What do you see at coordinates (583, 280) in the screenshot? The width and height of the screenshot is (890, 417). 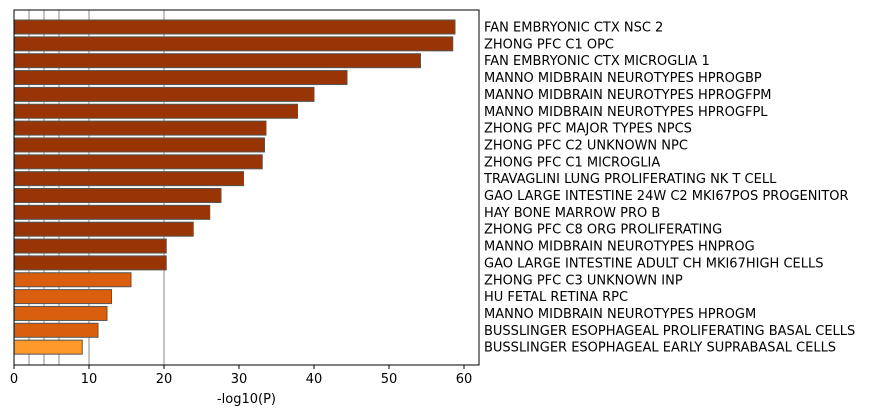 I see `category-label: ZHONG PFC C3 UNKNOWN INP` at bounding box center [583, 280].